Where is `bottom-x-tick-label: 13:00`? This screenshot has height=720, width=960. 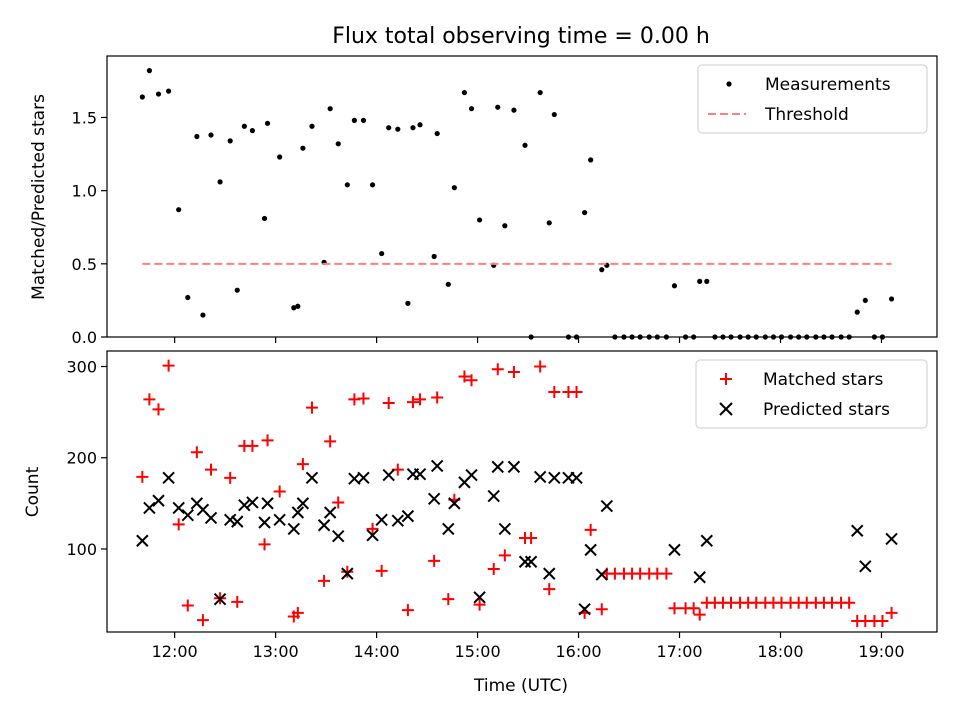
bottom-x-tick-label: 13:00 is located at coordinates (276, 651).